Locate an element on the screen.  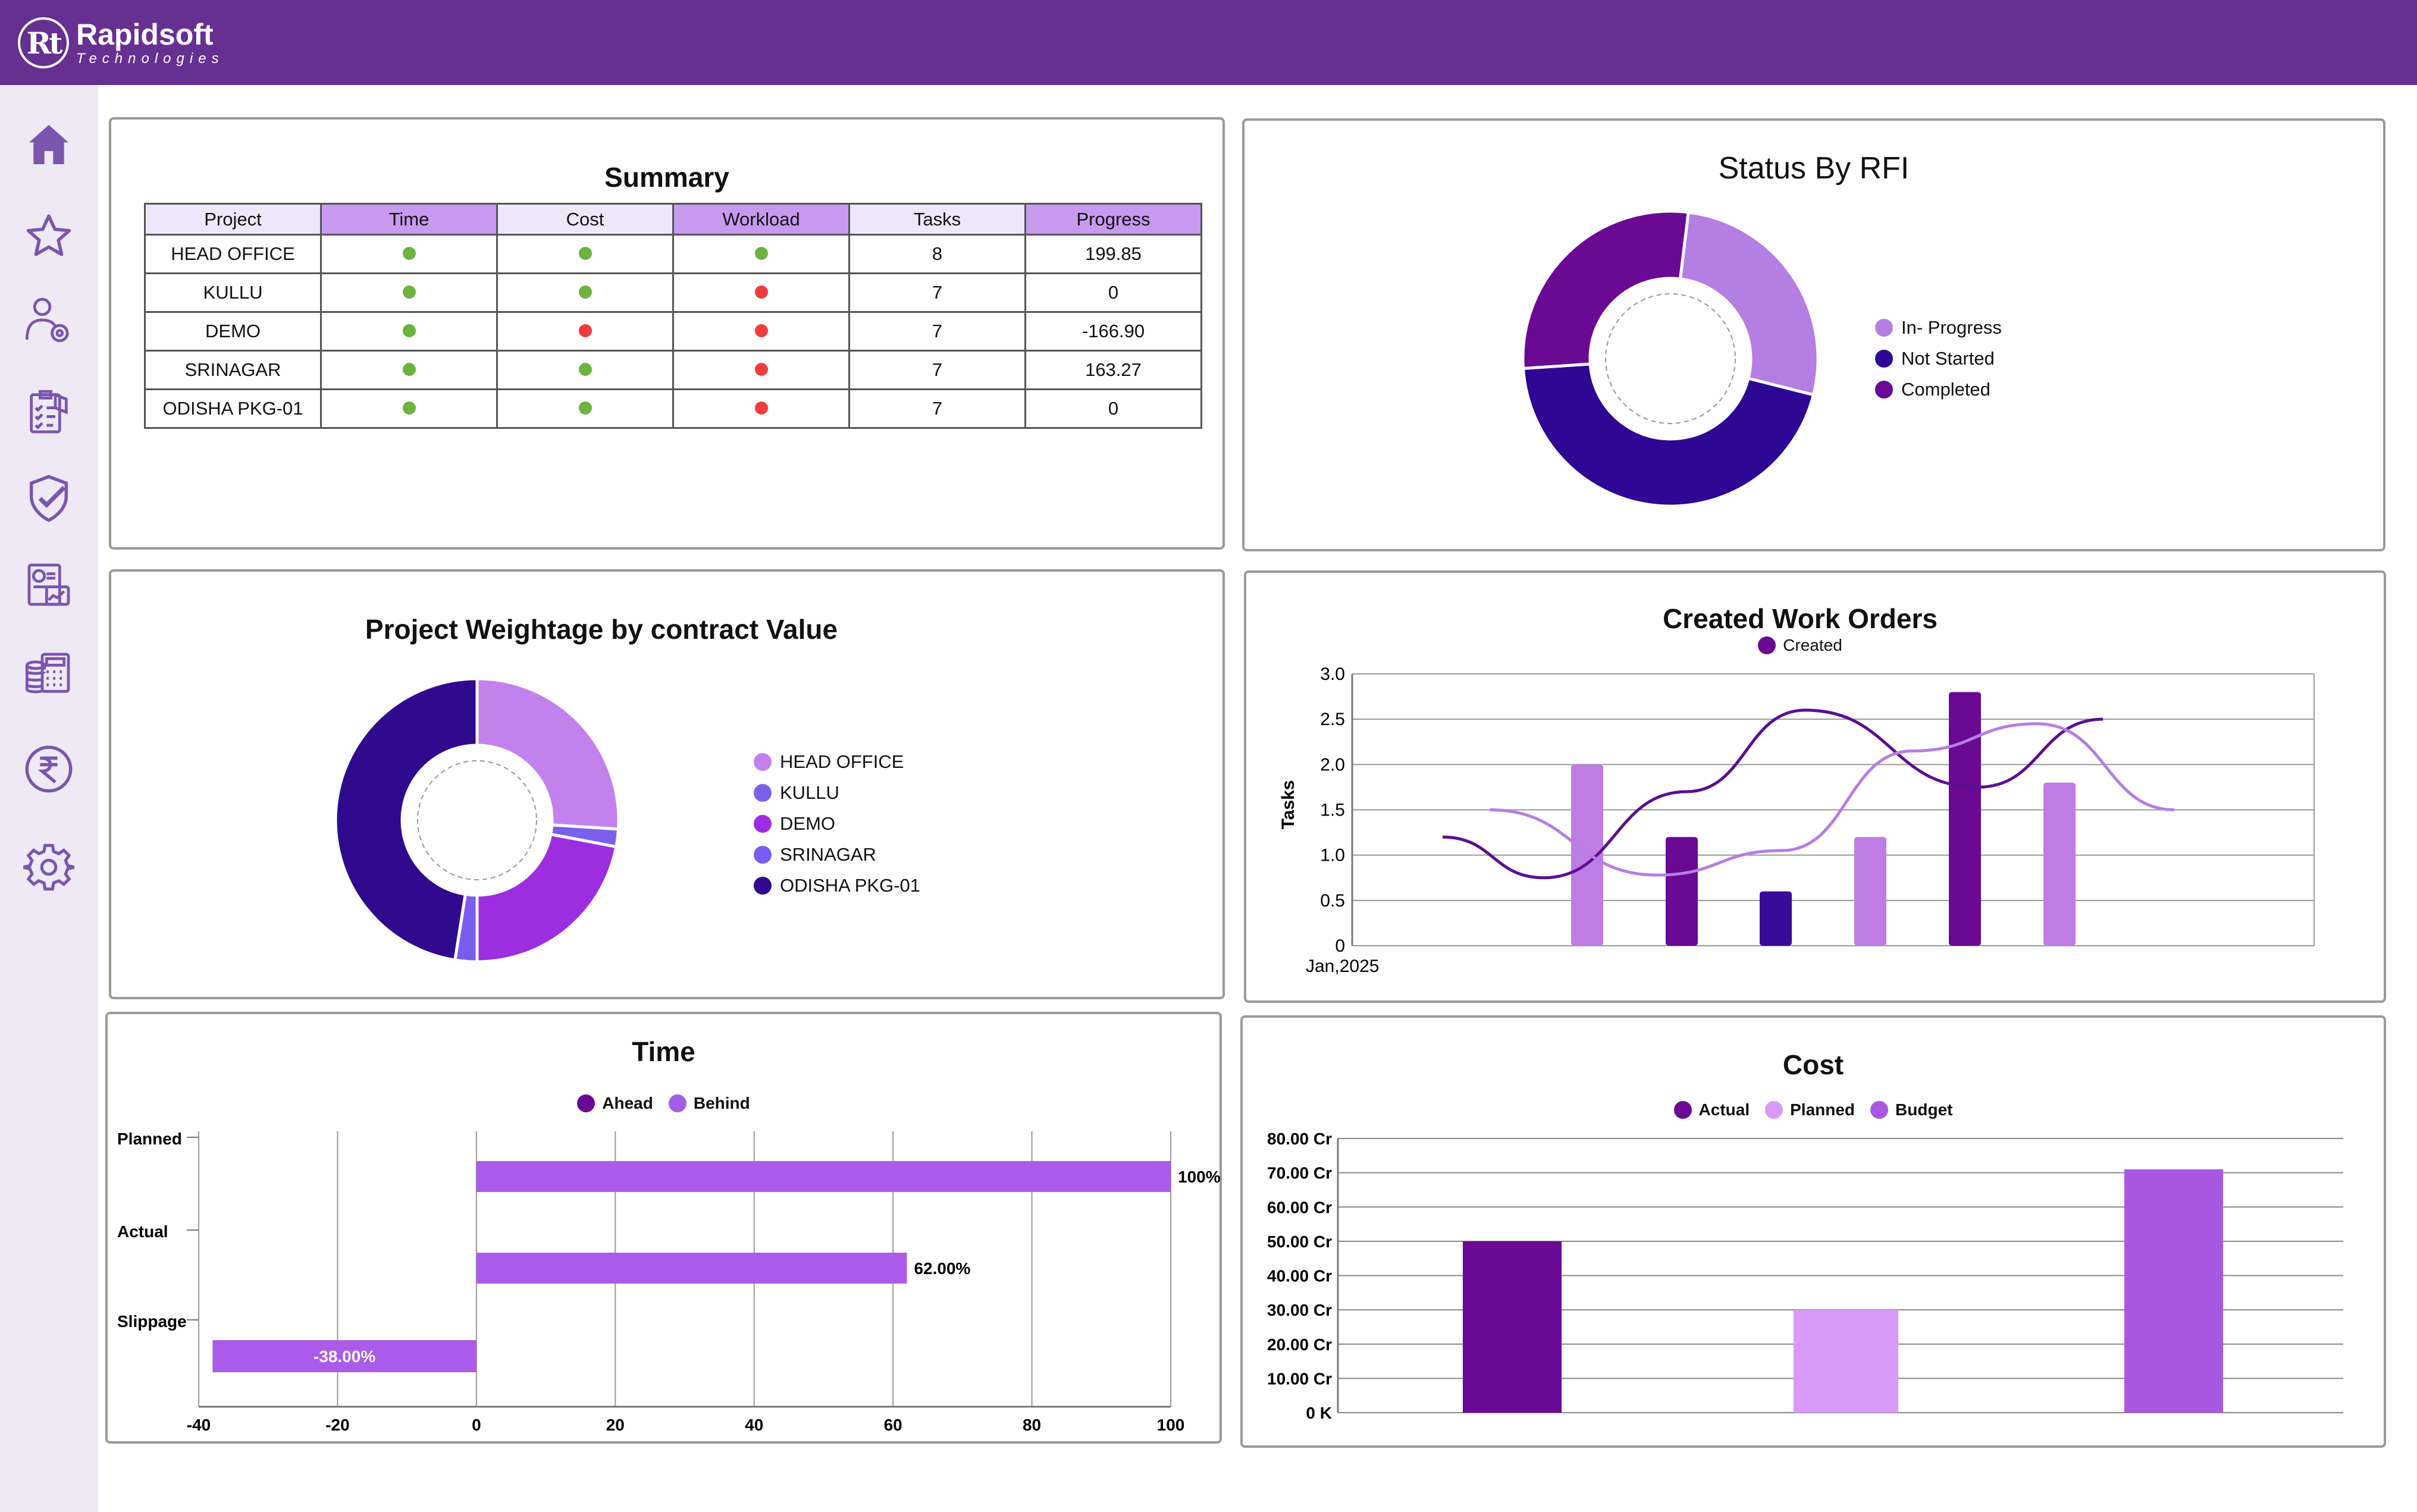
legend-item-kullu: KULLU is located at coordinates (837, 792).